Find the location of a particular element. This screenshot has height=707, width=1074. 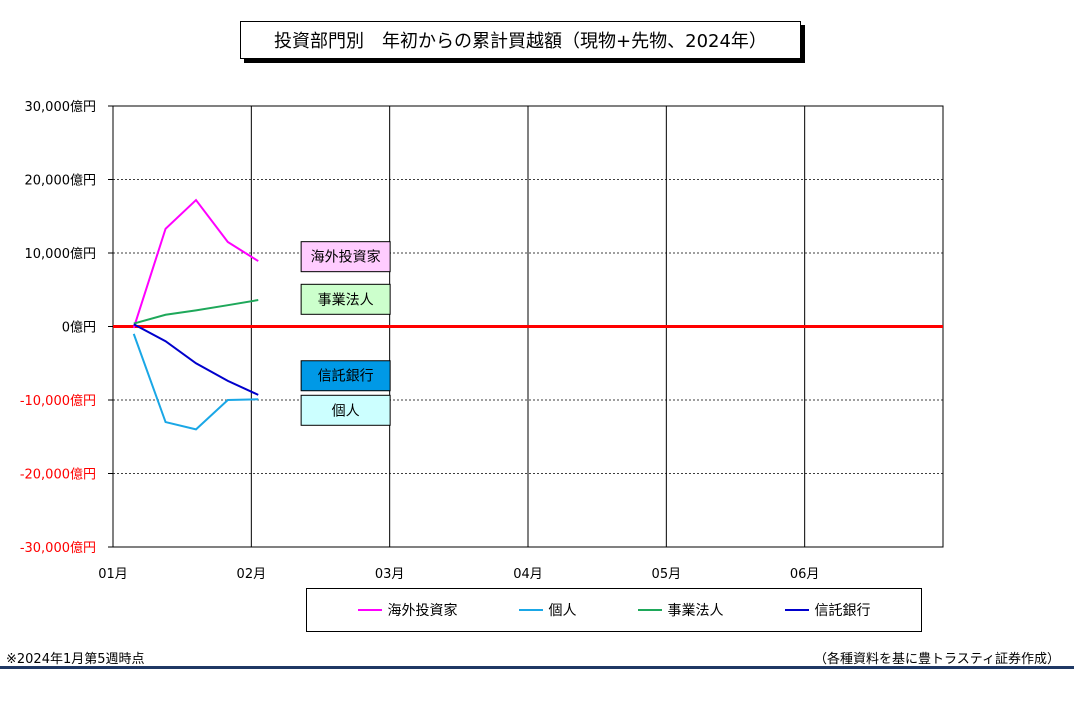

y-tick-label: -20,000億円 is located at coordinates (58, 475).